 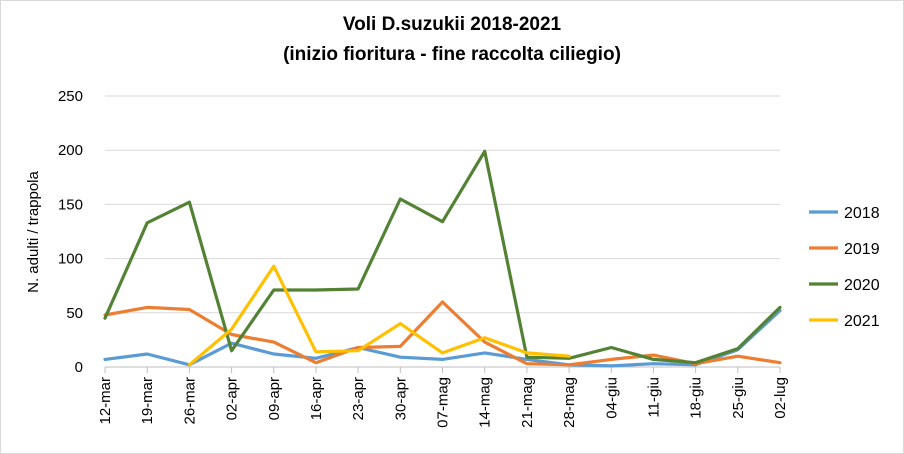 I want to click on legend: 2018 2019 2020 2021, so click(x=844, y=267).